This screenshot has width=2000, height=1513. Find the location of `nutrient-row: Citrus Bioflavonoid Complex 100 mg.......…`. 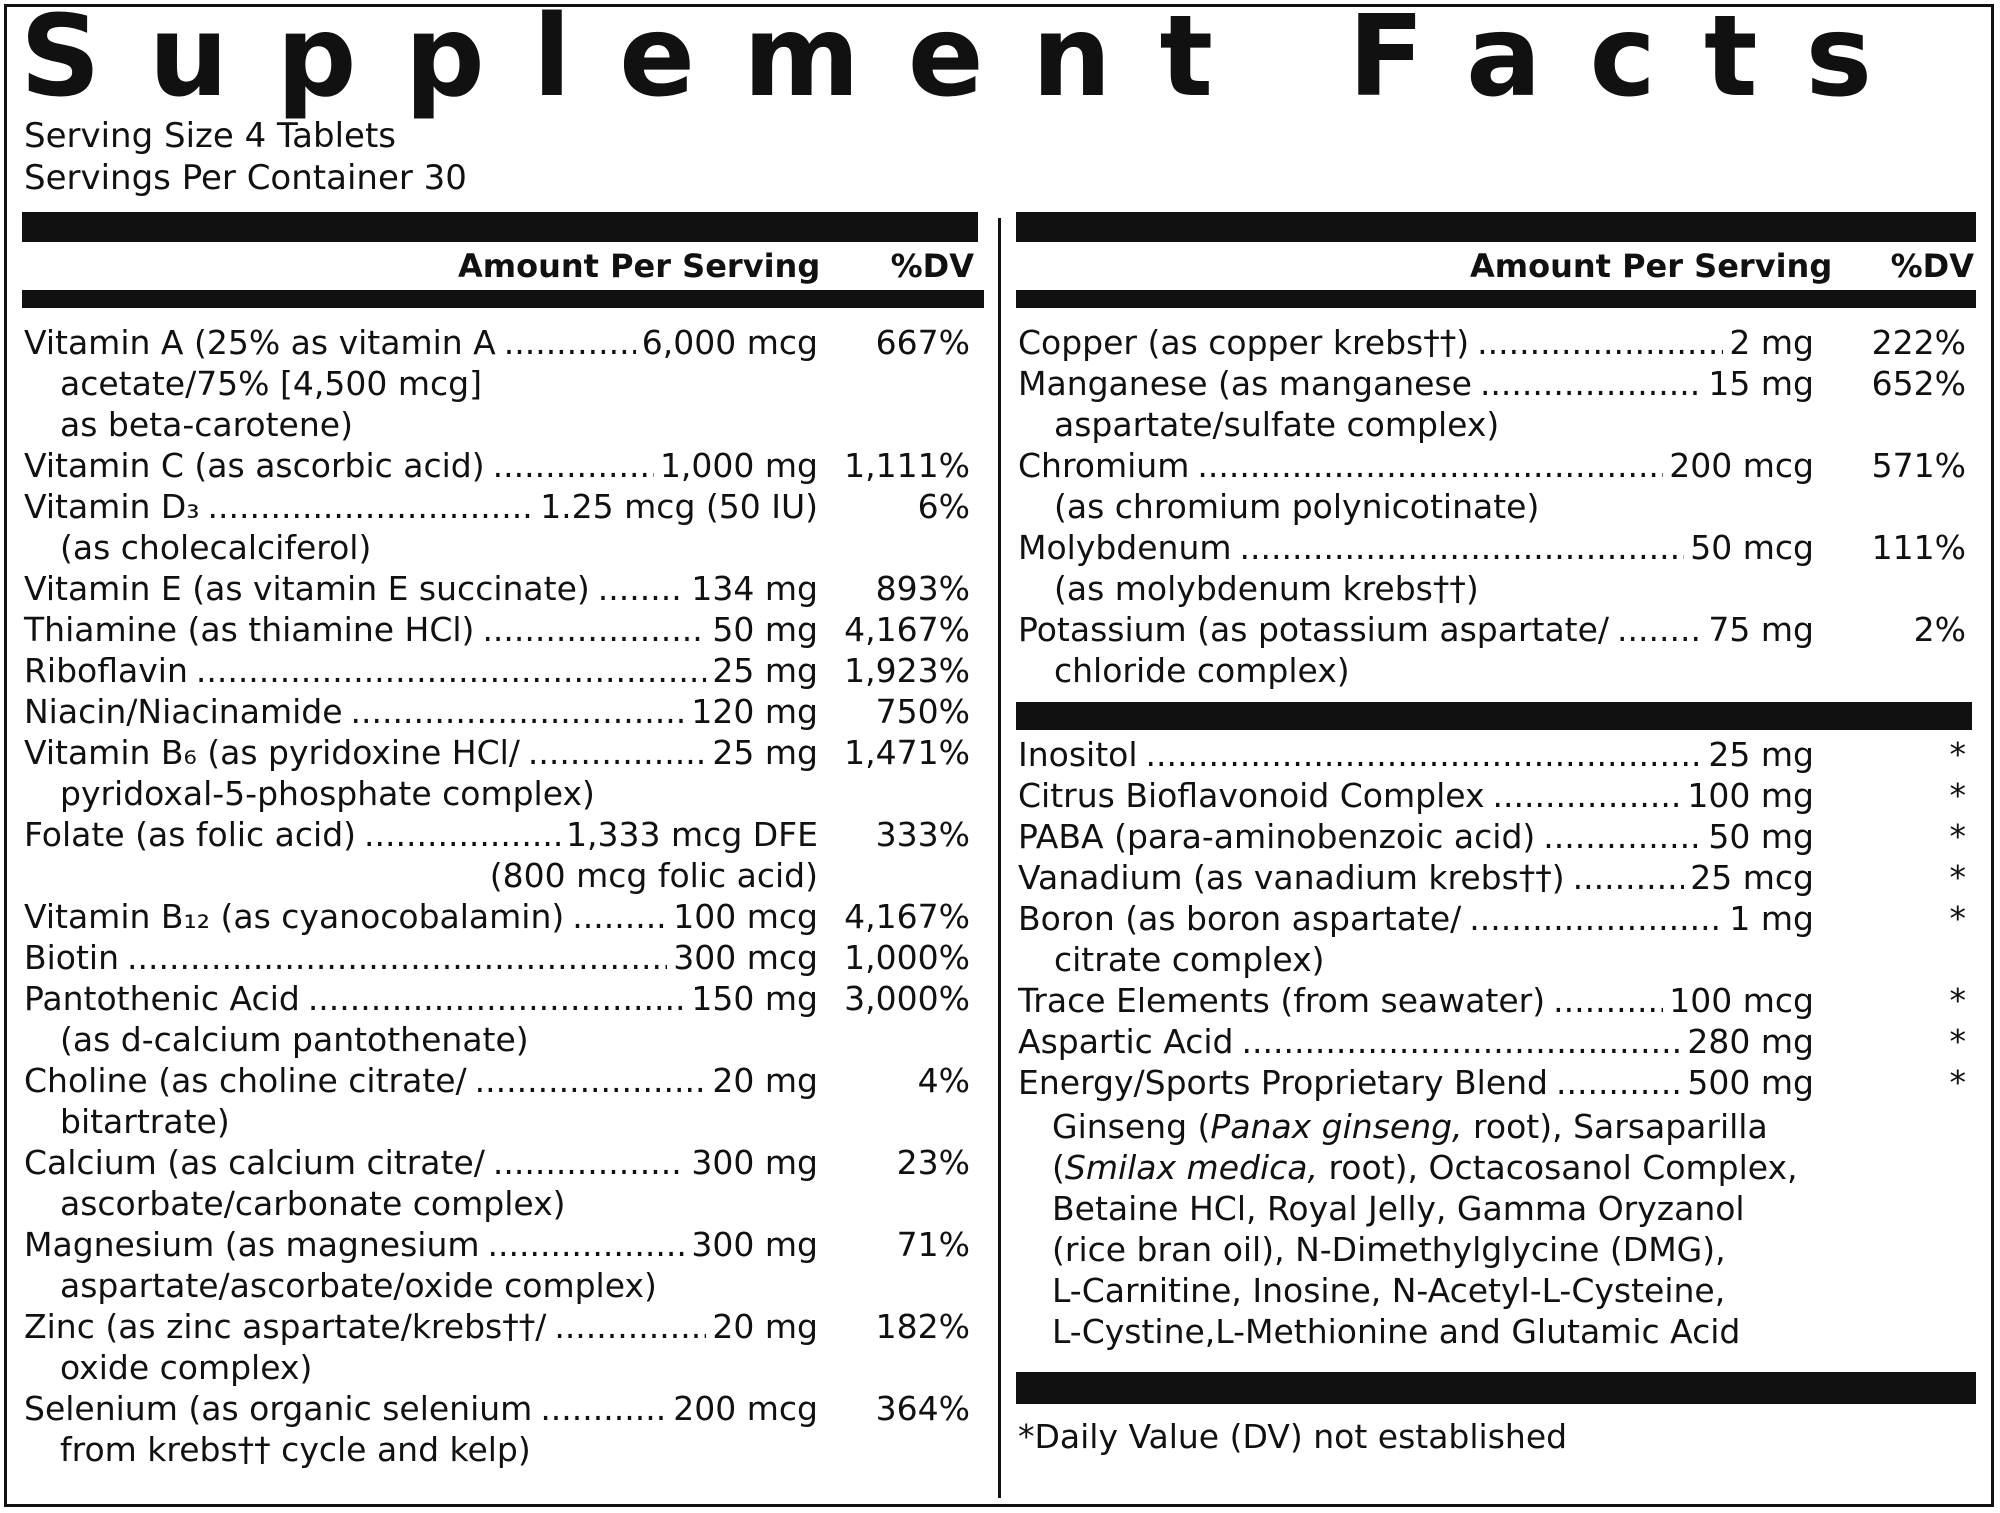

nutrient-row: Citrus Bioflavonoid Complex 100 mg.......… is located at coordinates (1496, 795).